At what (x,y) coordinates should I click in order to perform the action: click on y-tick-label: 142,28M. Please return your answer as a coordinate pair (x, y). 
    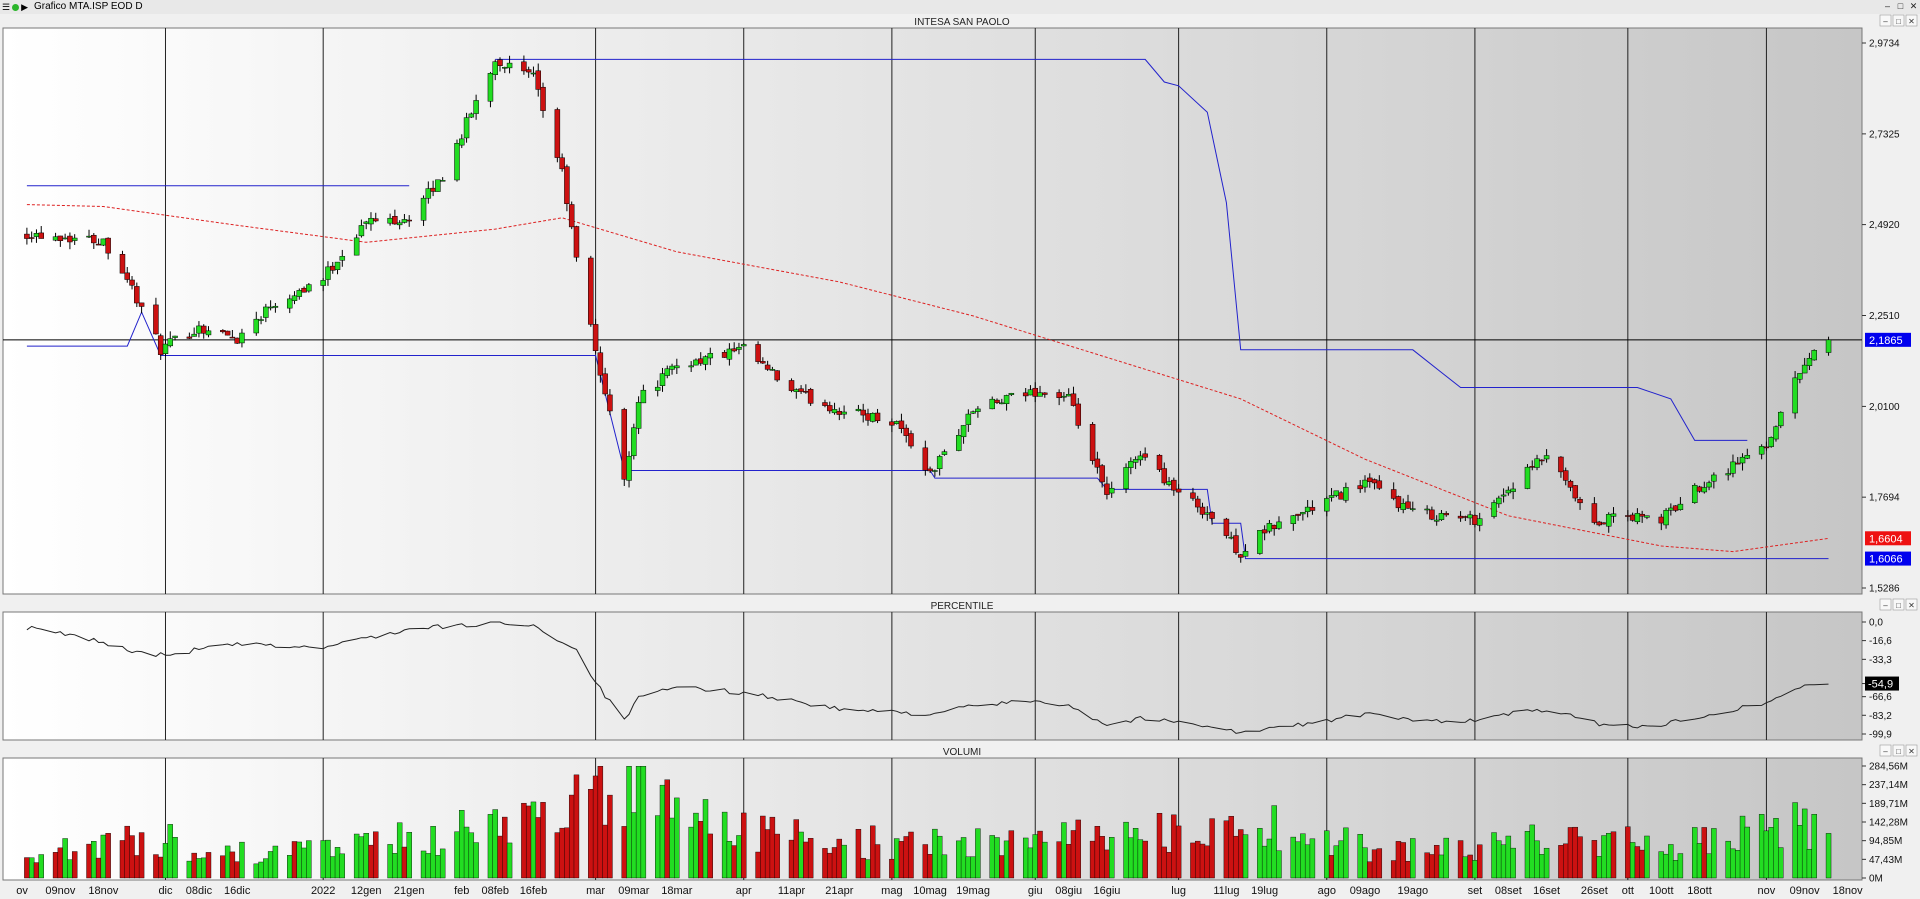
    Looking at the image, I should click on (1888, 823).